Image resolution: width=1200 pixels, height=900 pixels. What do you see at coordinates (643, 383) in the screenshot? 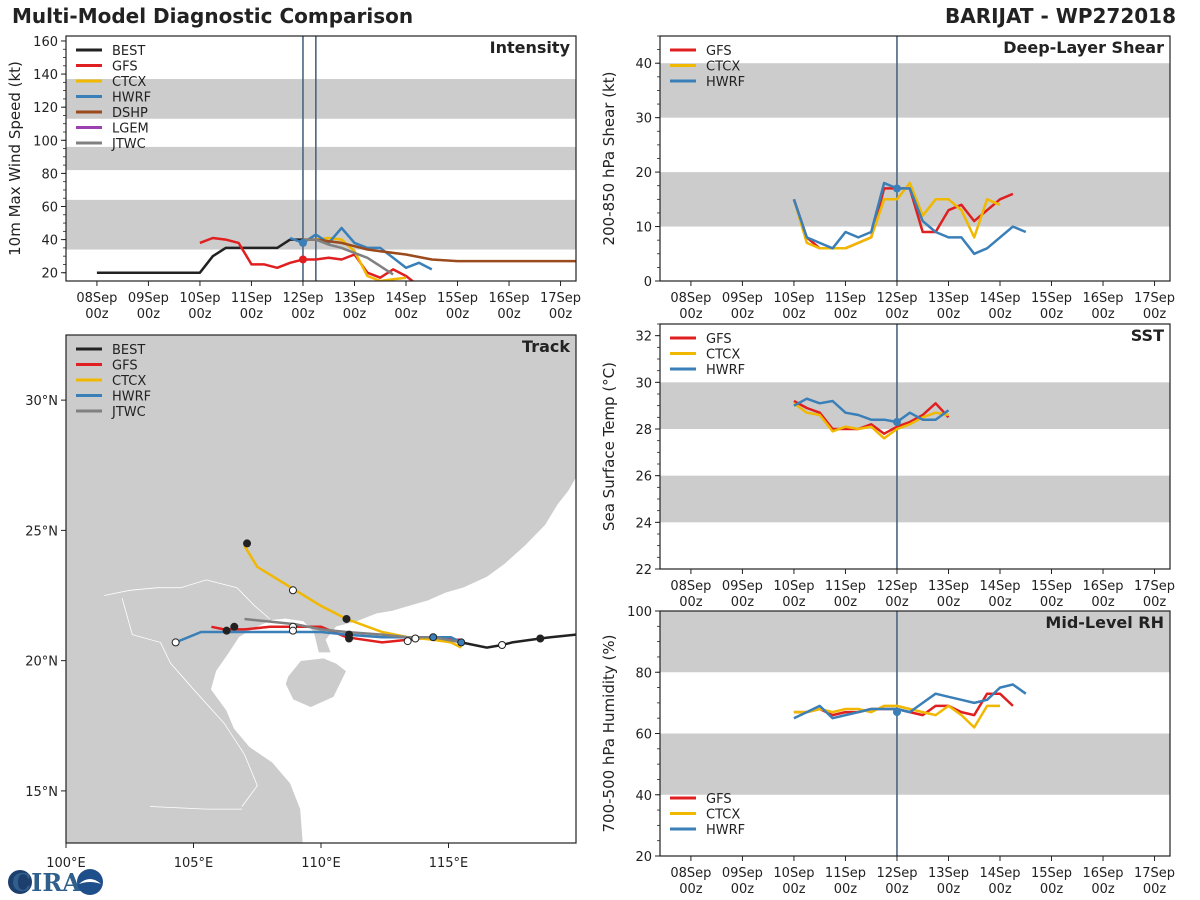
I see `y-tick-label: 30` at bounding box center [643, 383].